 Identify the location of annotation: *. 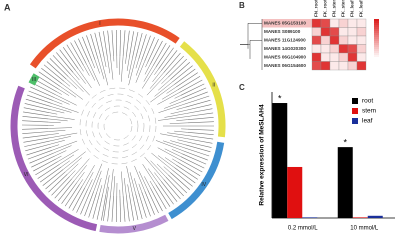
(280, 98).